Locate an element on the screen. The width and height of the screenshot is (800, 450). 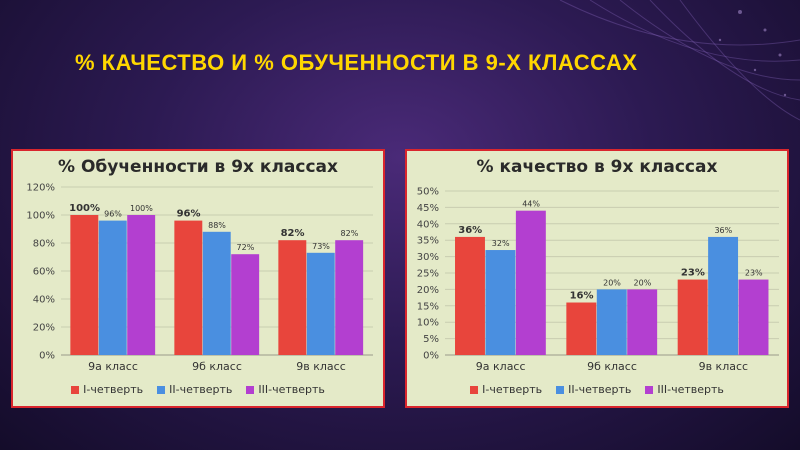
y-tick-label: 80% is located at coordinates (44, 244).